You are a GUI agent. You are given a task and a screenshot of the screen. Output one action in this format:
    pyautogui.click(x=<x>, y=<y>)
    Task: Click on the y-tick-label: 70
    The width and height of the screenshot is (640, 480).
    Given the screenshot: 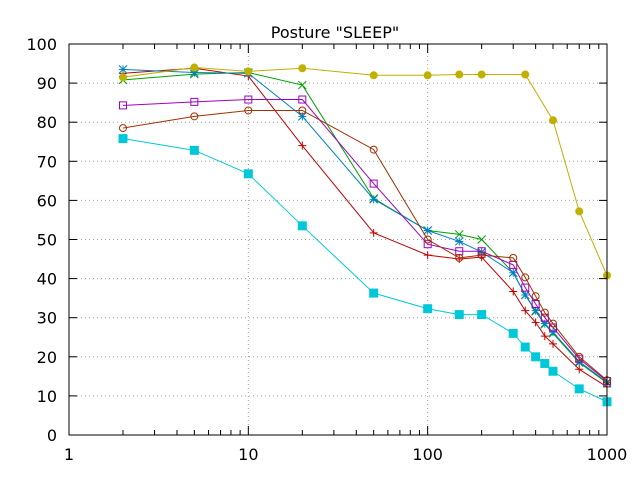 What is the action you would take?
    pyautogui.click(x=47, y=161)
    